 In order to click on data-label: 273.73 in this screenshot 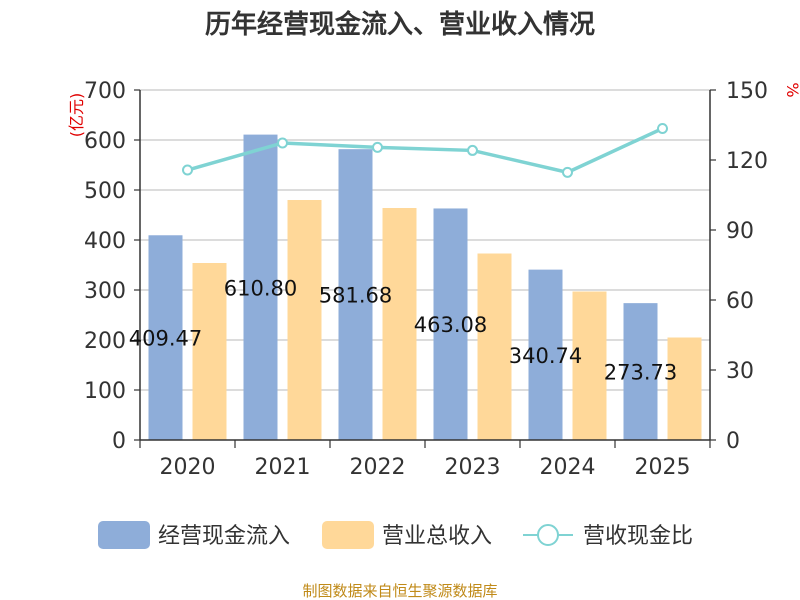, I will do `click(640, 373)`.